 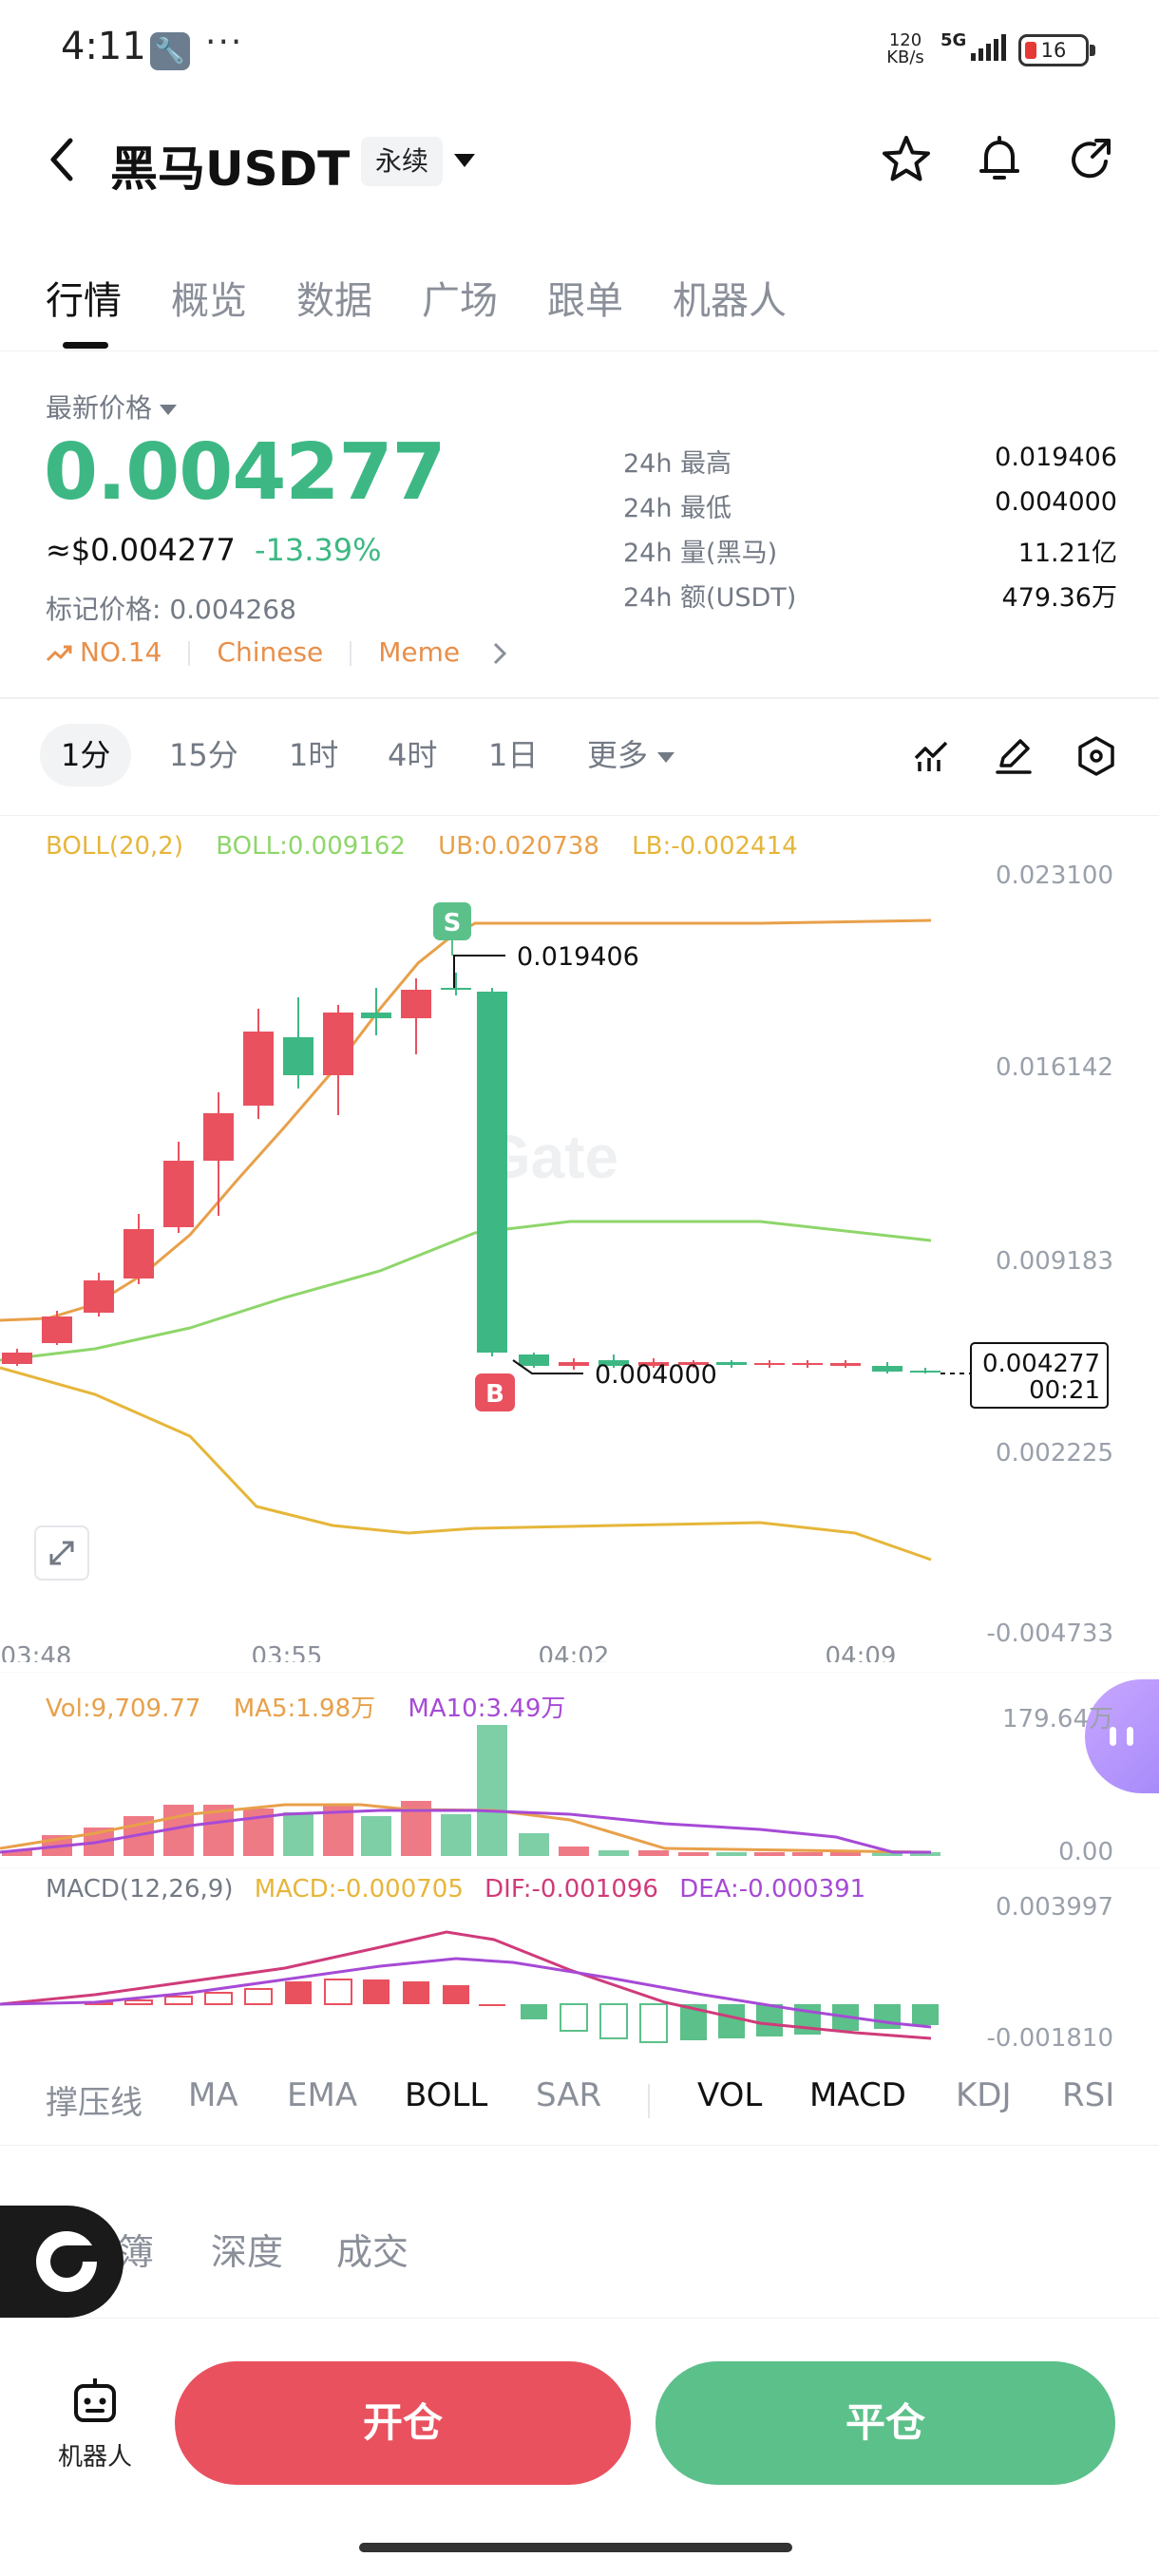 What do you see at coordinates (1096, 756) in the screenshot?
I see `settings-hexagon-icon` at bounding box center [1096, 756].